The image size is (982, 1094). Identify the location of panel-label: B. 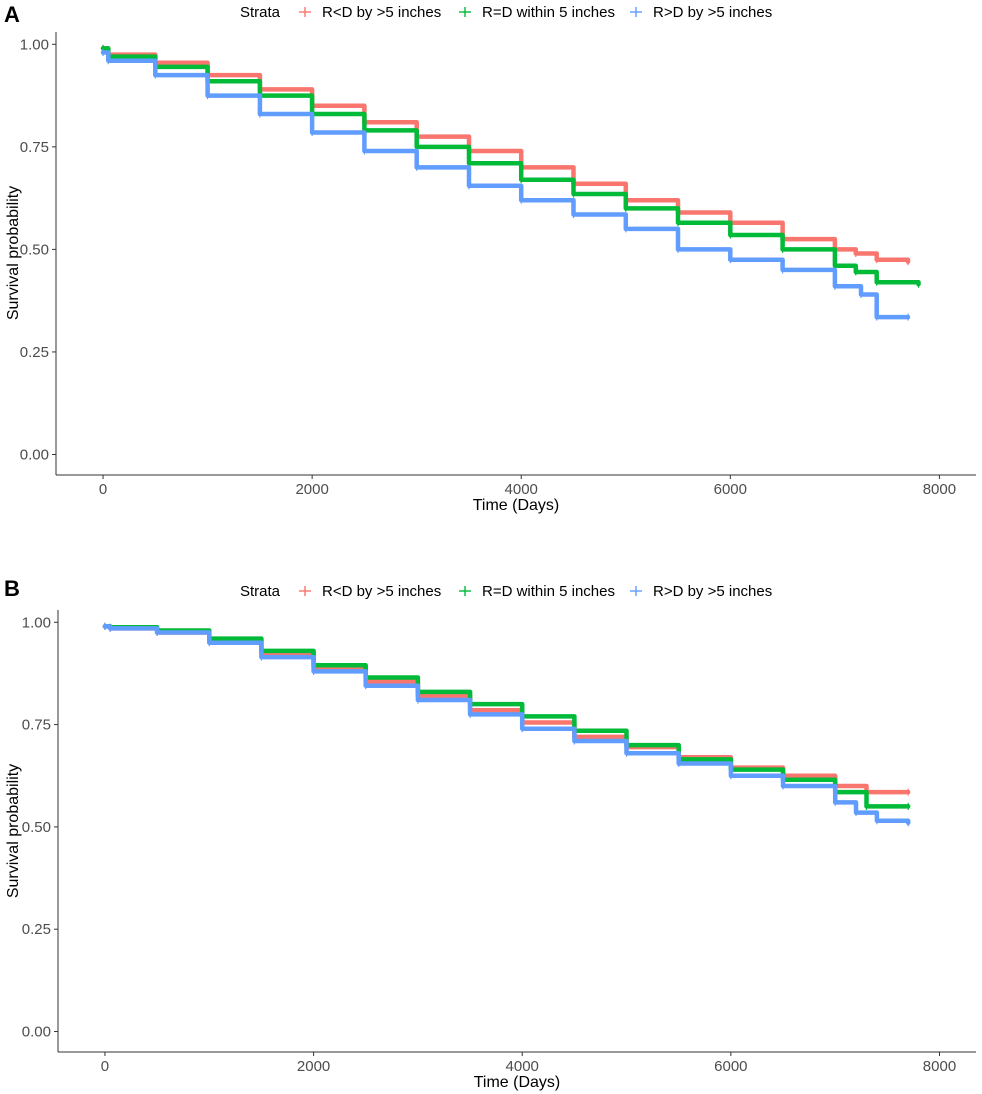
(12, 588).